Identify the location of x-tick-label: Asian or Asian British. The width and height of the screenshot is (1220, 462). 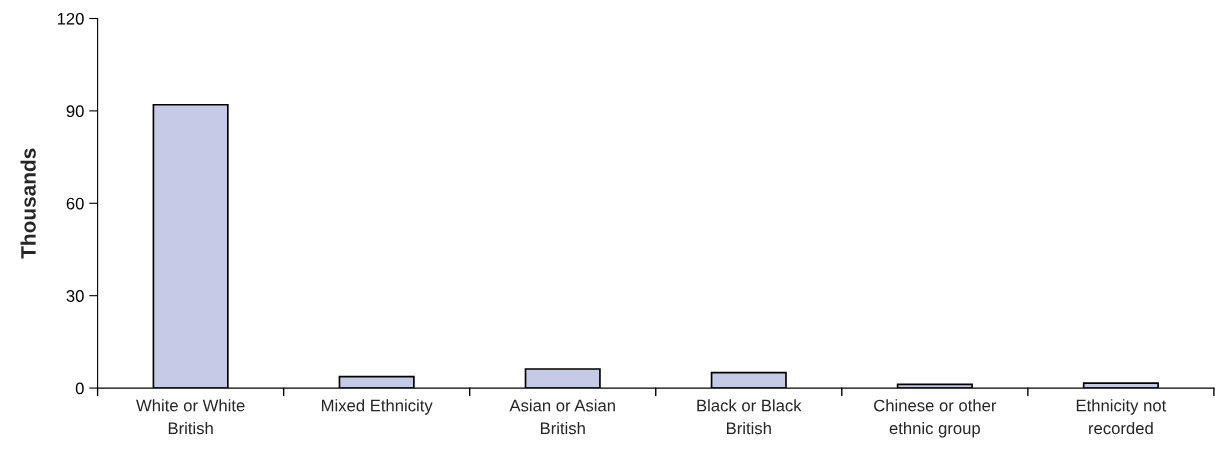
(562, 417).